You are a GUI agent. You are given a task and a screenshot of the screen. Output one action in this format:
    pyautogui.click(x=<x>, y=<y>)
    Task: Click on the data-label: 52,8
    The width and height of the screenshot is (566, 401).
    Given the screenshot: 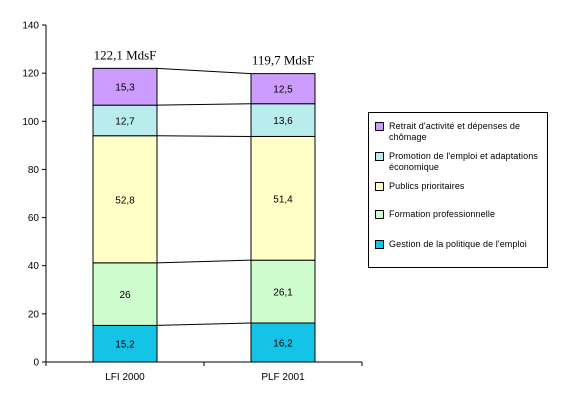 What is the action you would take?
    pyautogui.click(x=125, y=200)
    